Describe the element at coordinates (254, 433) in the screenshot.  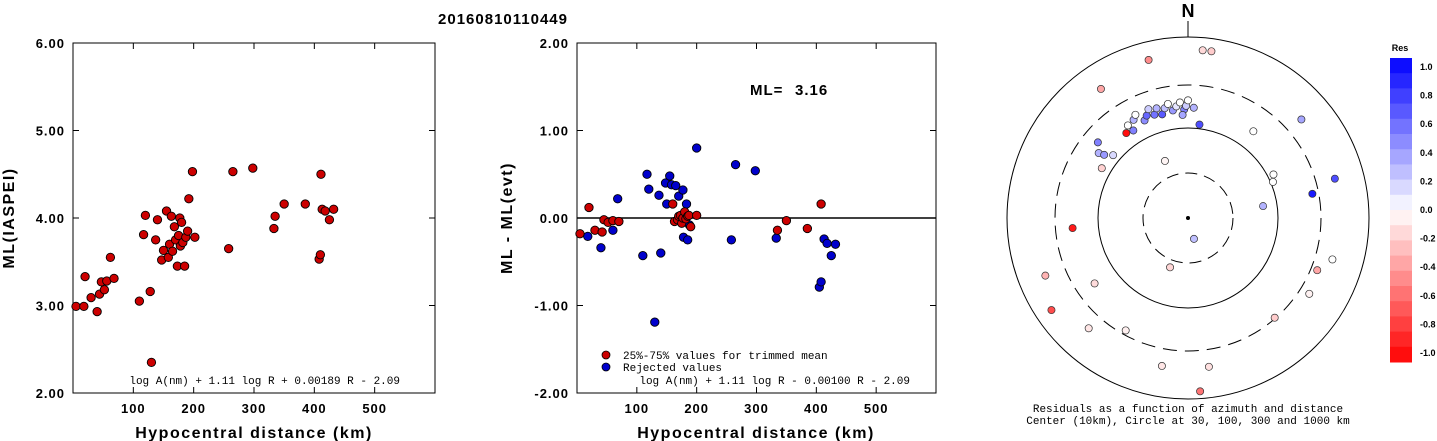
I see `panel1-xlabel: Hypocentral distance (km)` at that location.